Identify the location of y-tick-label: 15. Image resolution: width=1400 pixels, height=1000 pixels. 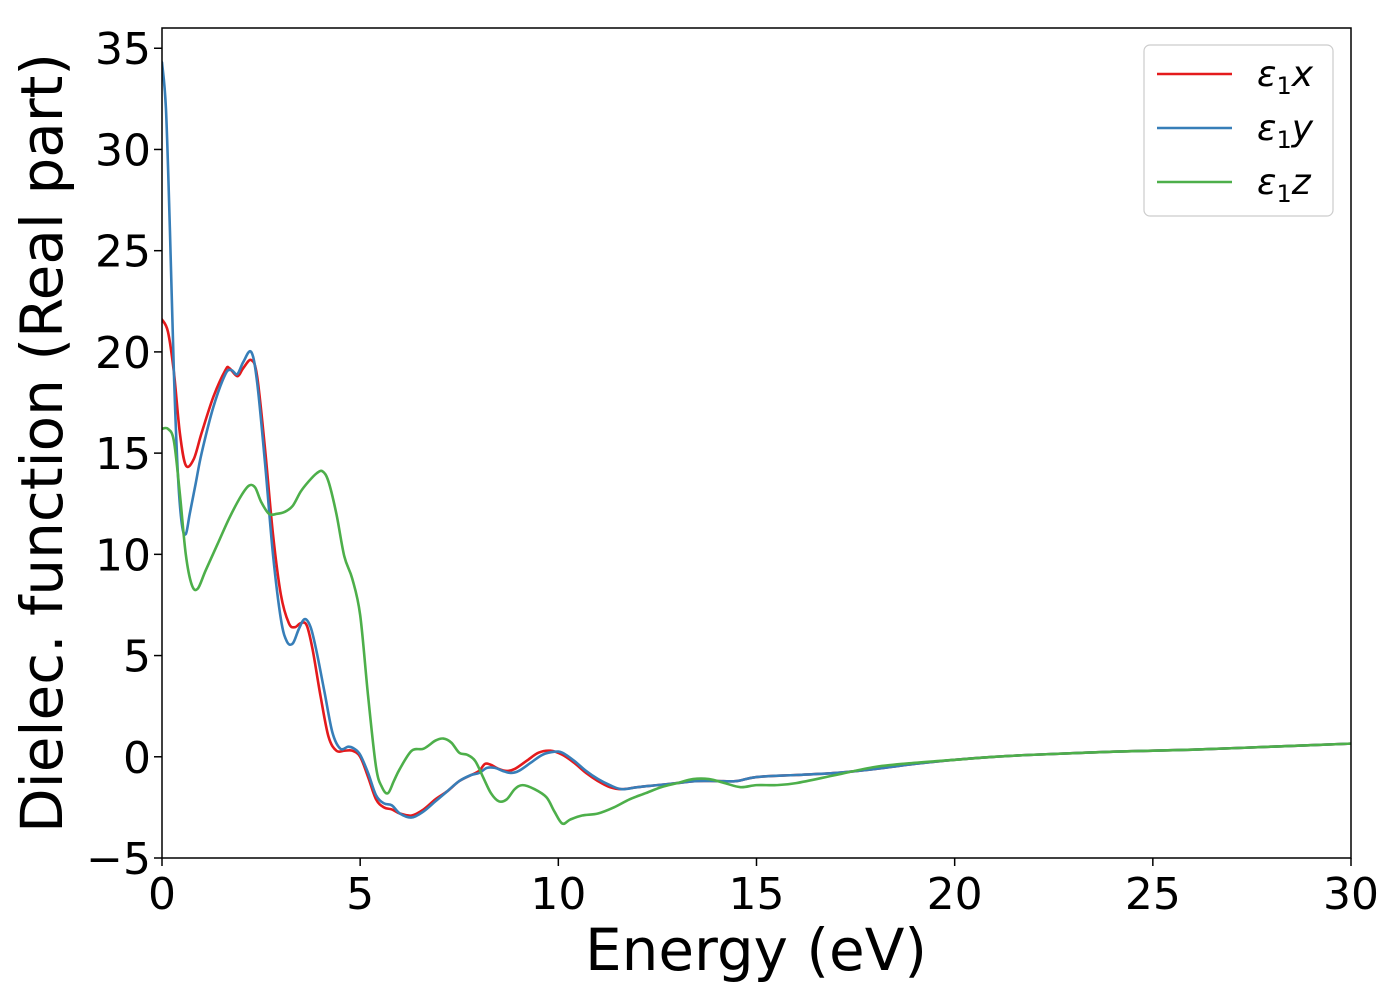
(123, 454).